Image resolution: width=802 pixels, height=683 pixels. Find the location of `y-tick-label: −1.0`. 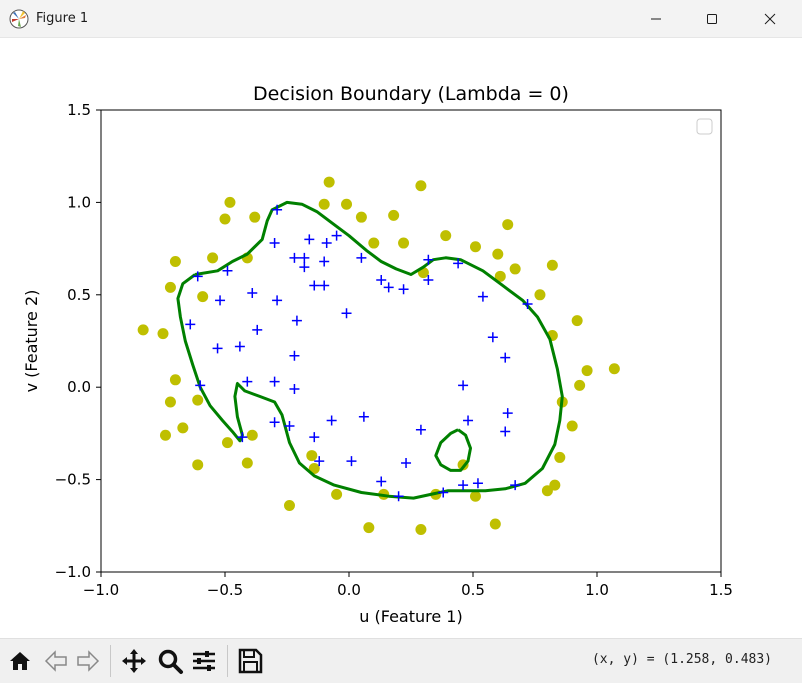

y-tick-label: −1.0 is located at coordinates (73, 572).